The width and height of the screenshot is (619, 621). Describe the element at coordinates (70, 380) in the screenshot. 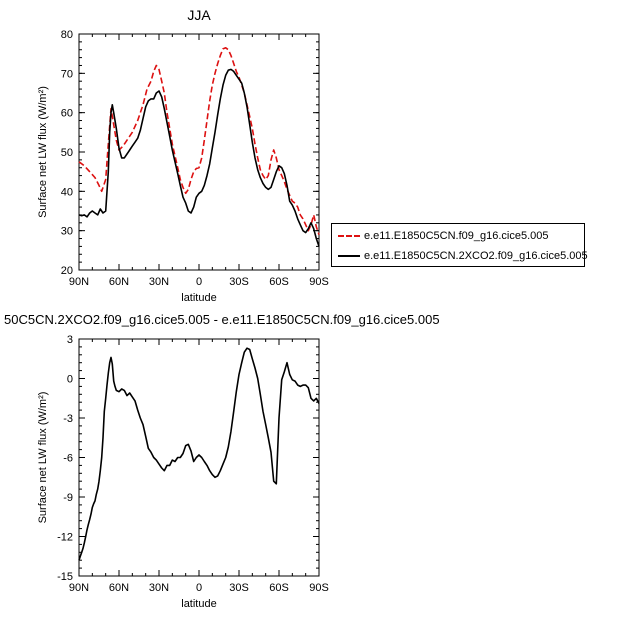

I see `y-tick-label: 0` at that location.